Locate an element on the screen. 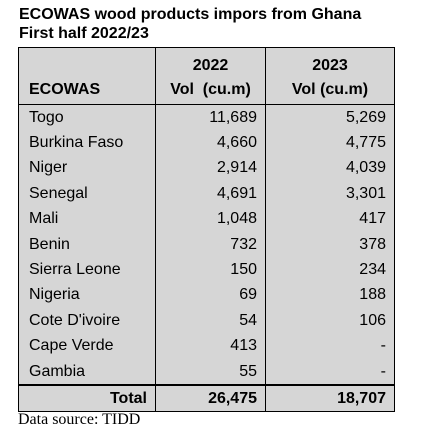  table-cell: 4,775 is located at coordinates (330, 143).